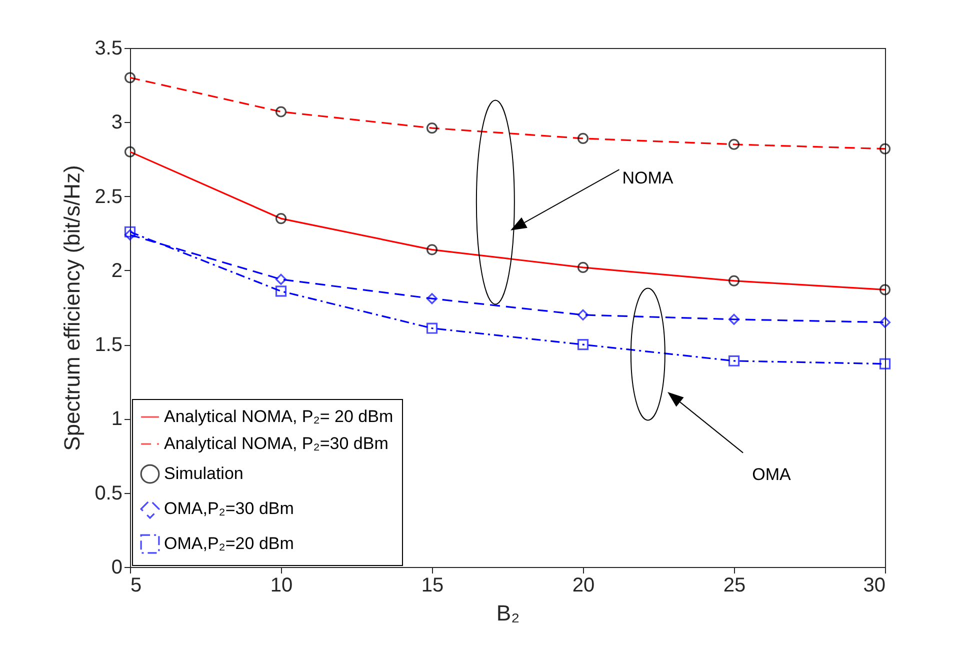 The width and height of the screenshot is (980, 657). I want to click on x-tick-label: 20, so click(583, 585).